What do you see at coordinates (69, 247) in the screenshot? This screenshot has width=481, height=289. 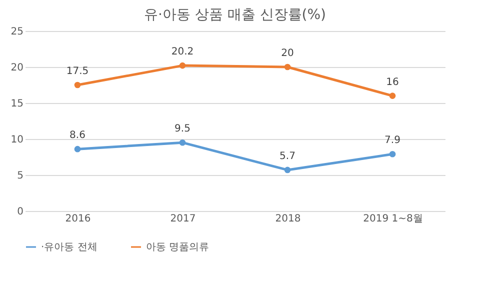 I see `legend-label: ·유아동 전체` at bounding box center [69, 247].